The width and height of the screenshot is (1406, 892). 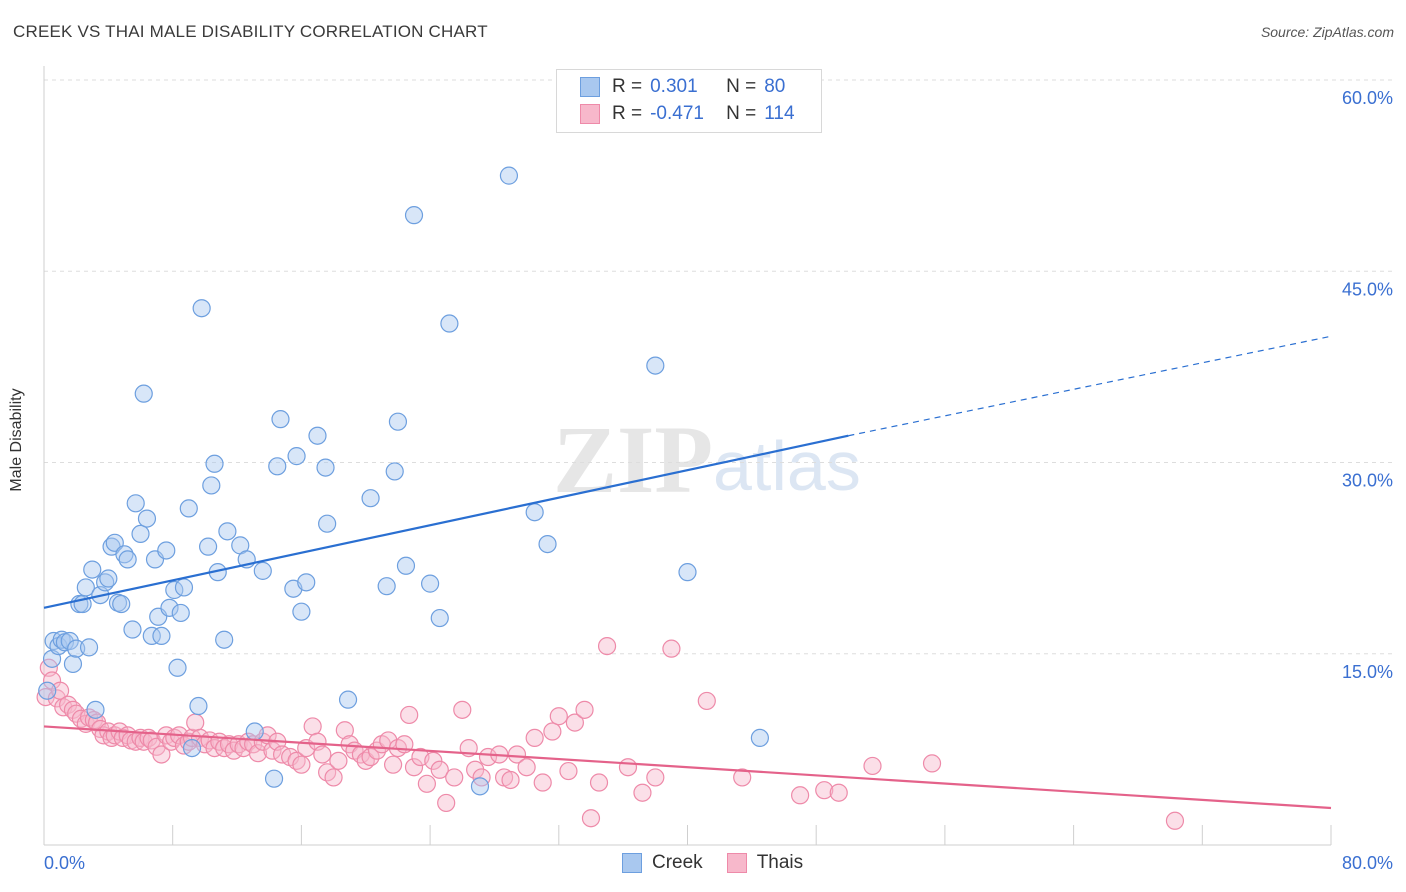 What do you see at coordinates (16, 440) in the screenshot?
I see `y-axis-label: Male Disability` at bounding box center [16, 440].